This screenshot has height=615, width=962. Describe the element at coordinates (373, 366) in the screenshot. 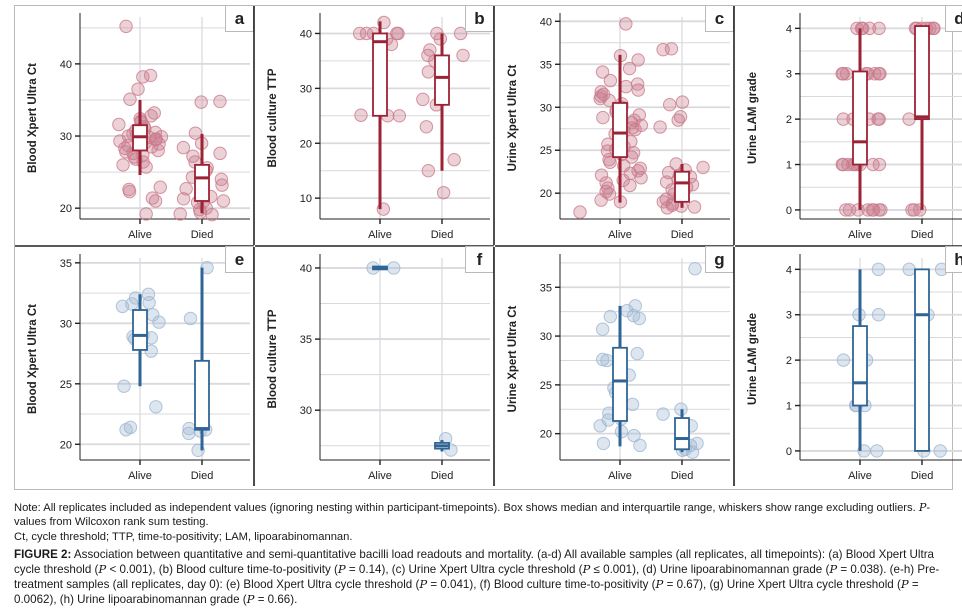

I see `panel-f: 30 35 40 Alive Died Blood culture TTP f` at that location.